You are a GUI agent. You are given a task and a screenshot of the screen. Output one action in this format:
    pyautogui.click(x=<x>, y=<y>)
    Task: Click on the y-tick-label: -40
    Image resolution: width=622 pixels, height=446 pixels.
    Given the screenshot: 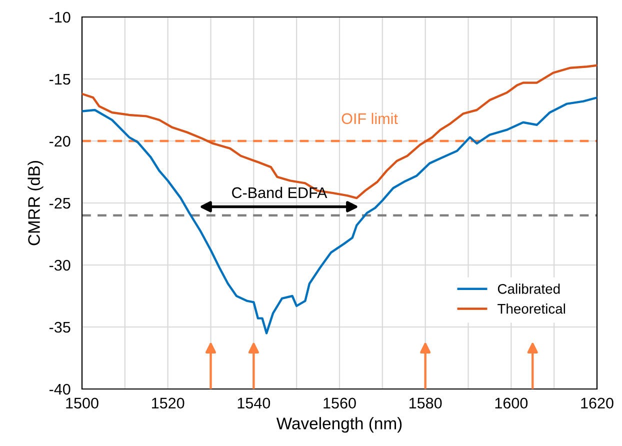 What is the action you would take?
    pyautogui.click(x=59, y=389)
    